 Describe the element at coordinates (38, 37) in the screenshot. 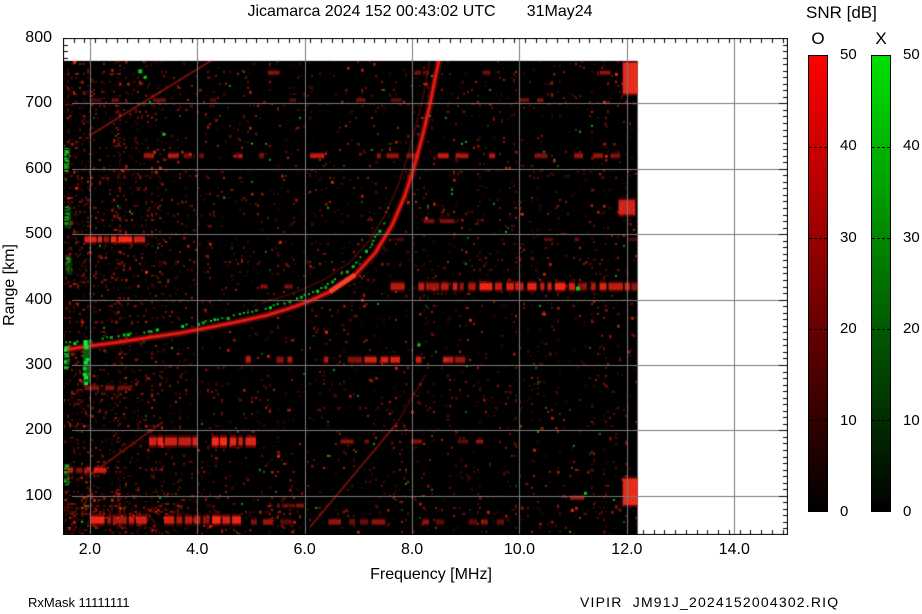

I see `y-tick-label: 800` at that location.